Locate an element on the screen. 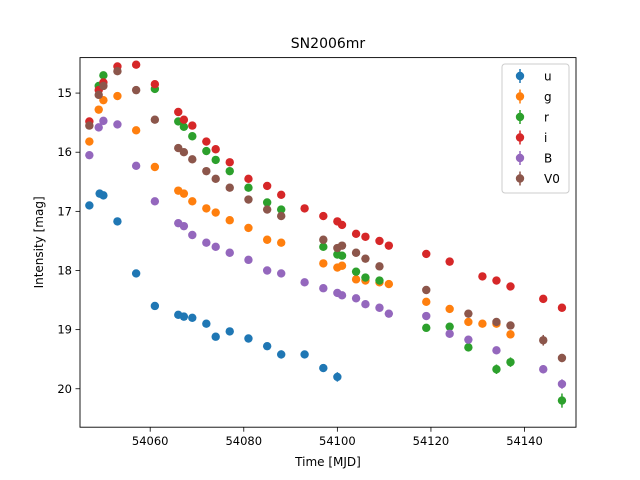 The width and height of the screenshot is (640, 480). y-axis-label: Intensity [mag] is located at coordinates (39, 242).